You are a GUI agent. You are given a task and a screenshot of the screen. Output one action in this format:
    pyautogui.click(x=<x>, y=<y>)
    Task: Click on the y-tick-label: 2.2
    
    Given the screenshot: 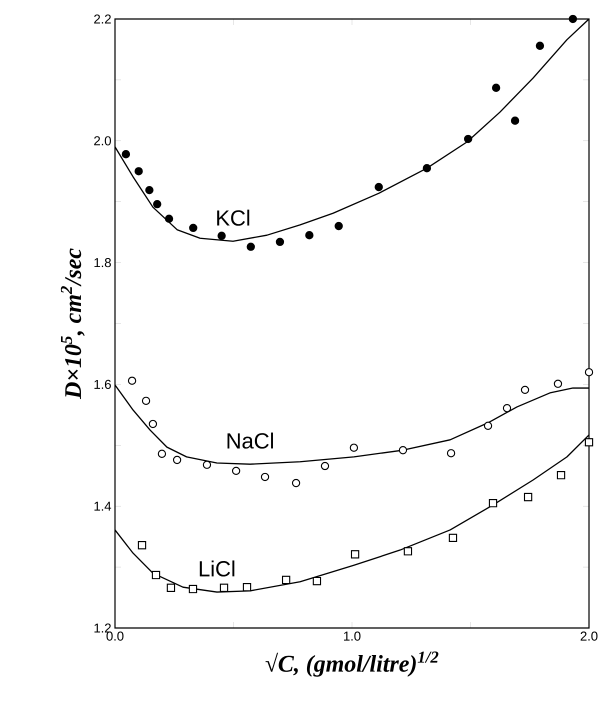 What is the action you would take?
    pyautogui.click(x=102, y=19)
    